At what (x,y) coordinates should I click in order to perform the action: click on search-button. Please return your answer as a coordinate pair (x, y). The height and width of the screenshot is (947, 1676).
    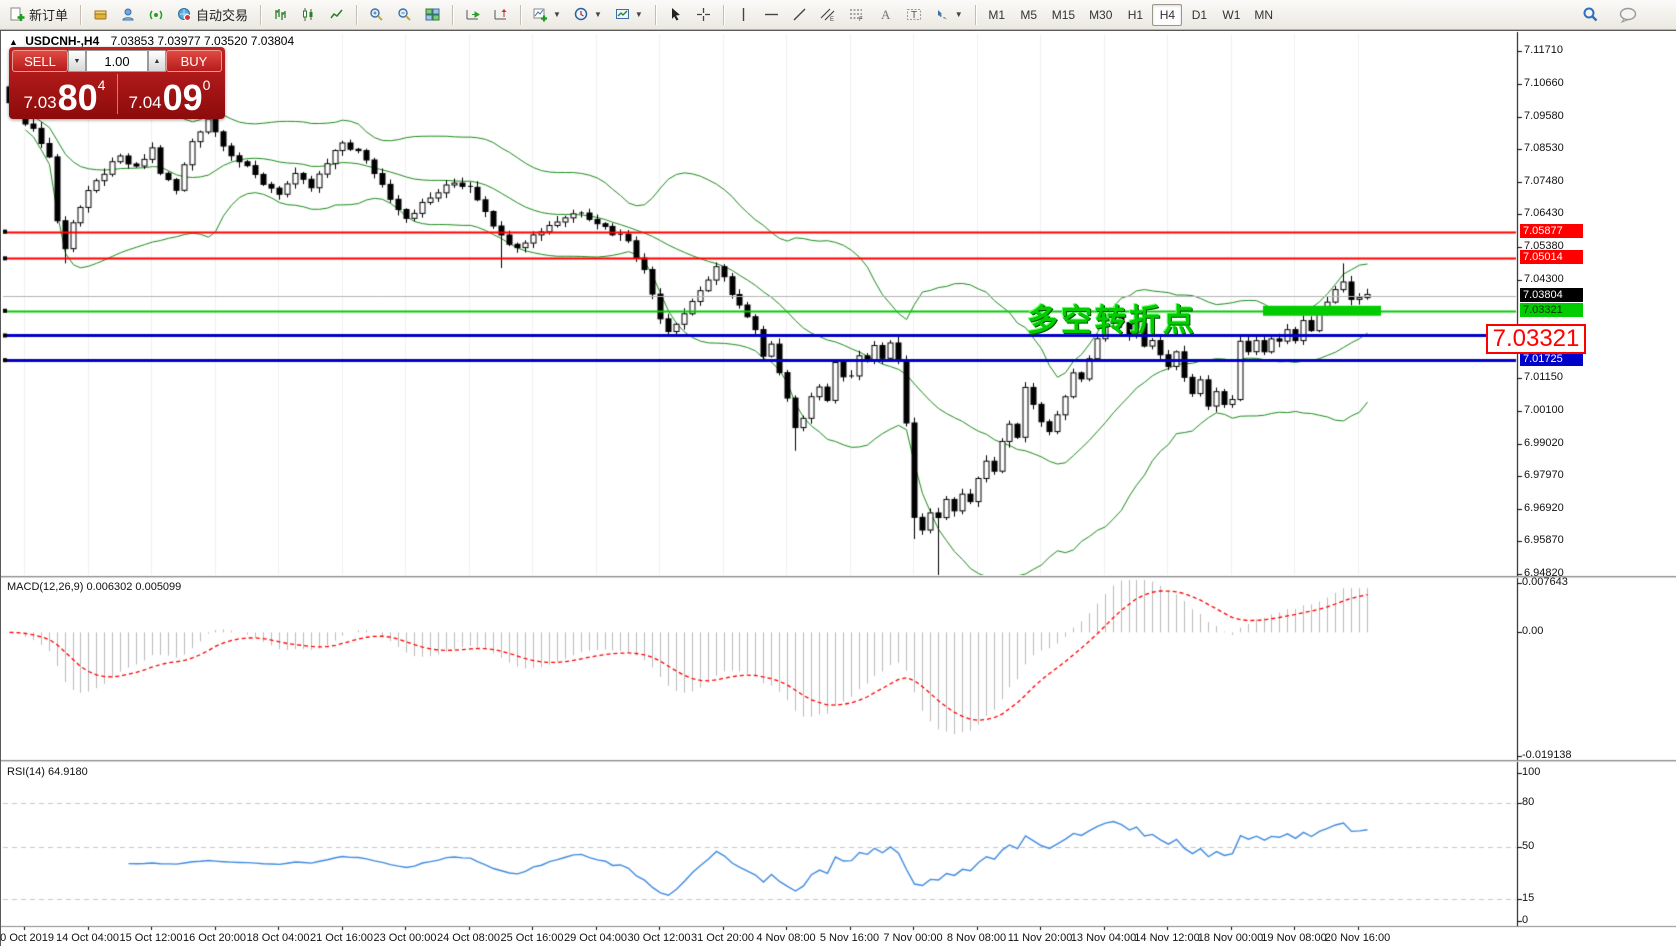
    Looking at the image, I should click on (1590, 15).